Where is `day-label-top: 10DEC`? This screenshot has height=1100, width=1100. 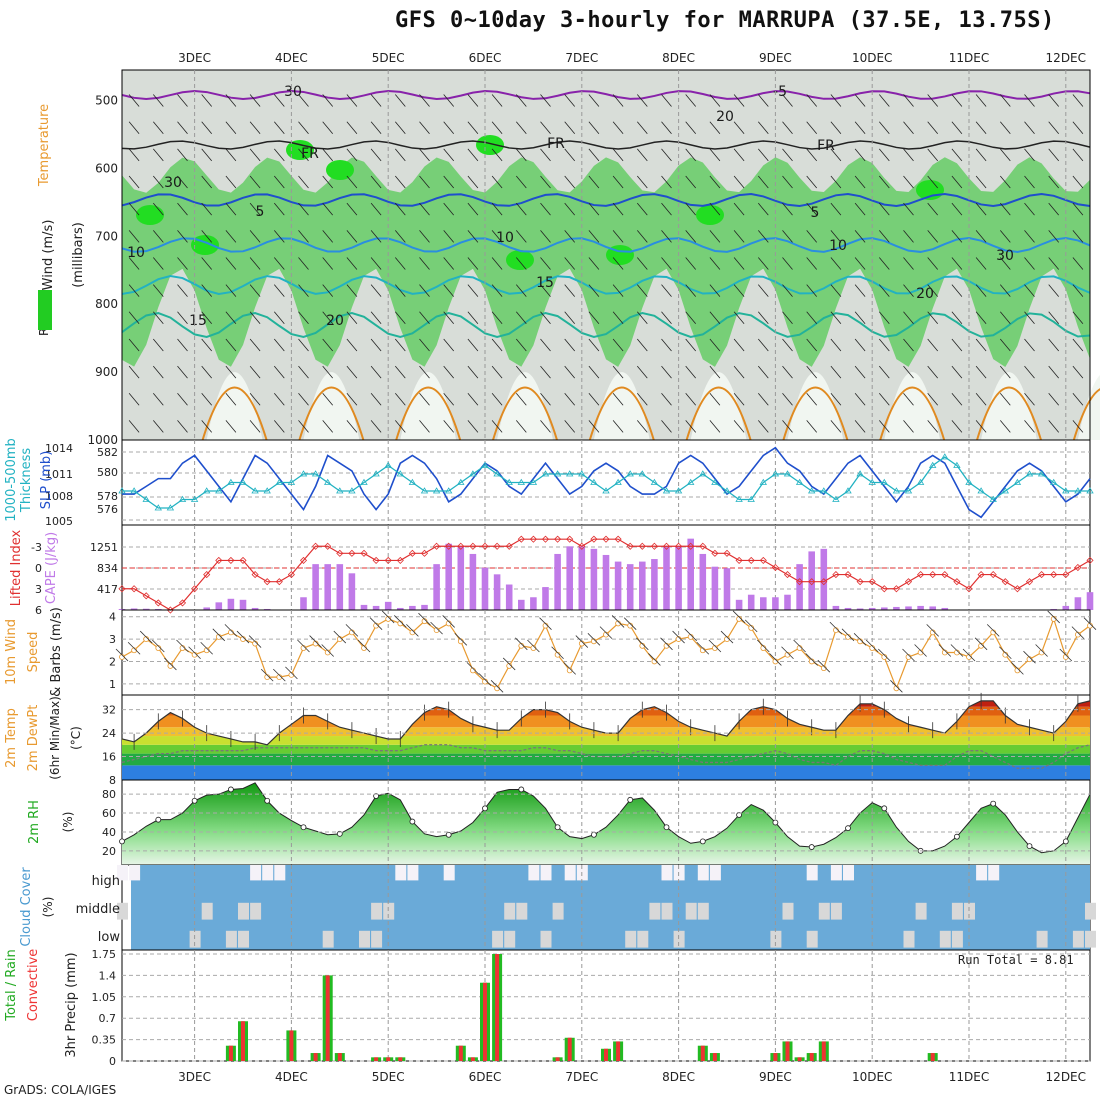
day-label-top: 10DEC is located at coordinates (872, 58).